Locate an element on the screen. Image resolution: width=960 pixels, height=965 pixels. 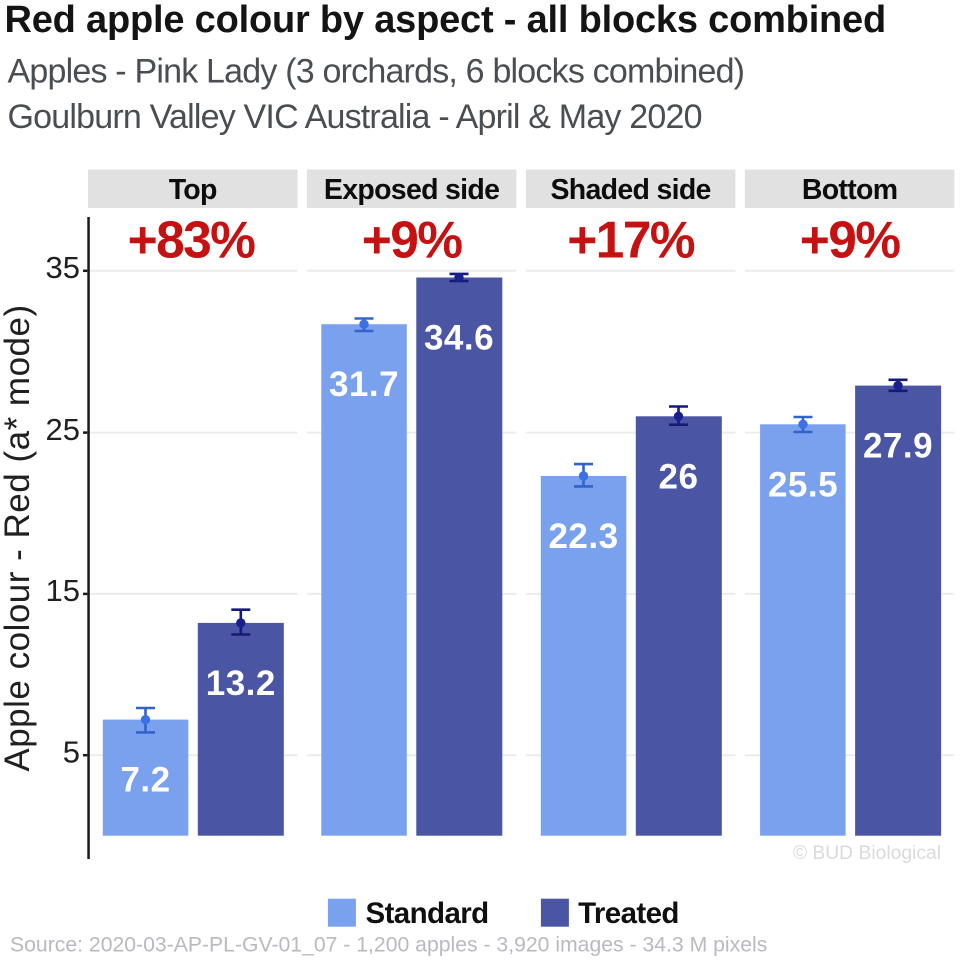
svg-text: 7.2 is located at coordinates (145, 780).